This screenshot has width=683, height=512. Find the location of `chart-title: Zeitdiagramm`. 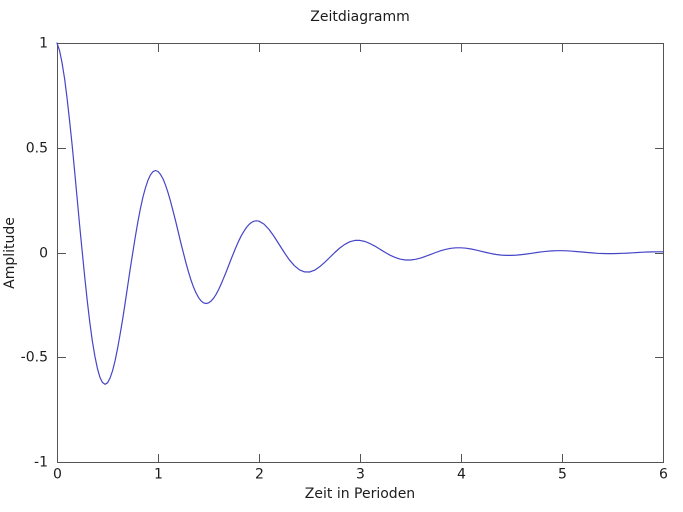

chart-title: Zeitdiagramm is located at coordinates (360, 17).